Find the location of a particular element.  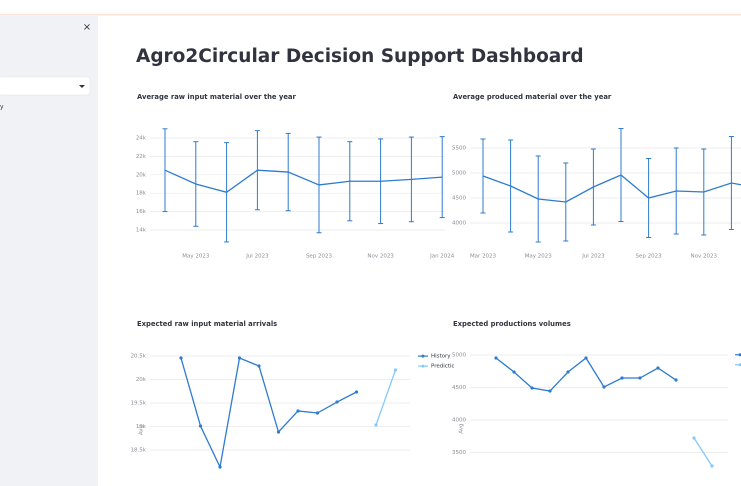

header-line is located at coordinates (370, 15).